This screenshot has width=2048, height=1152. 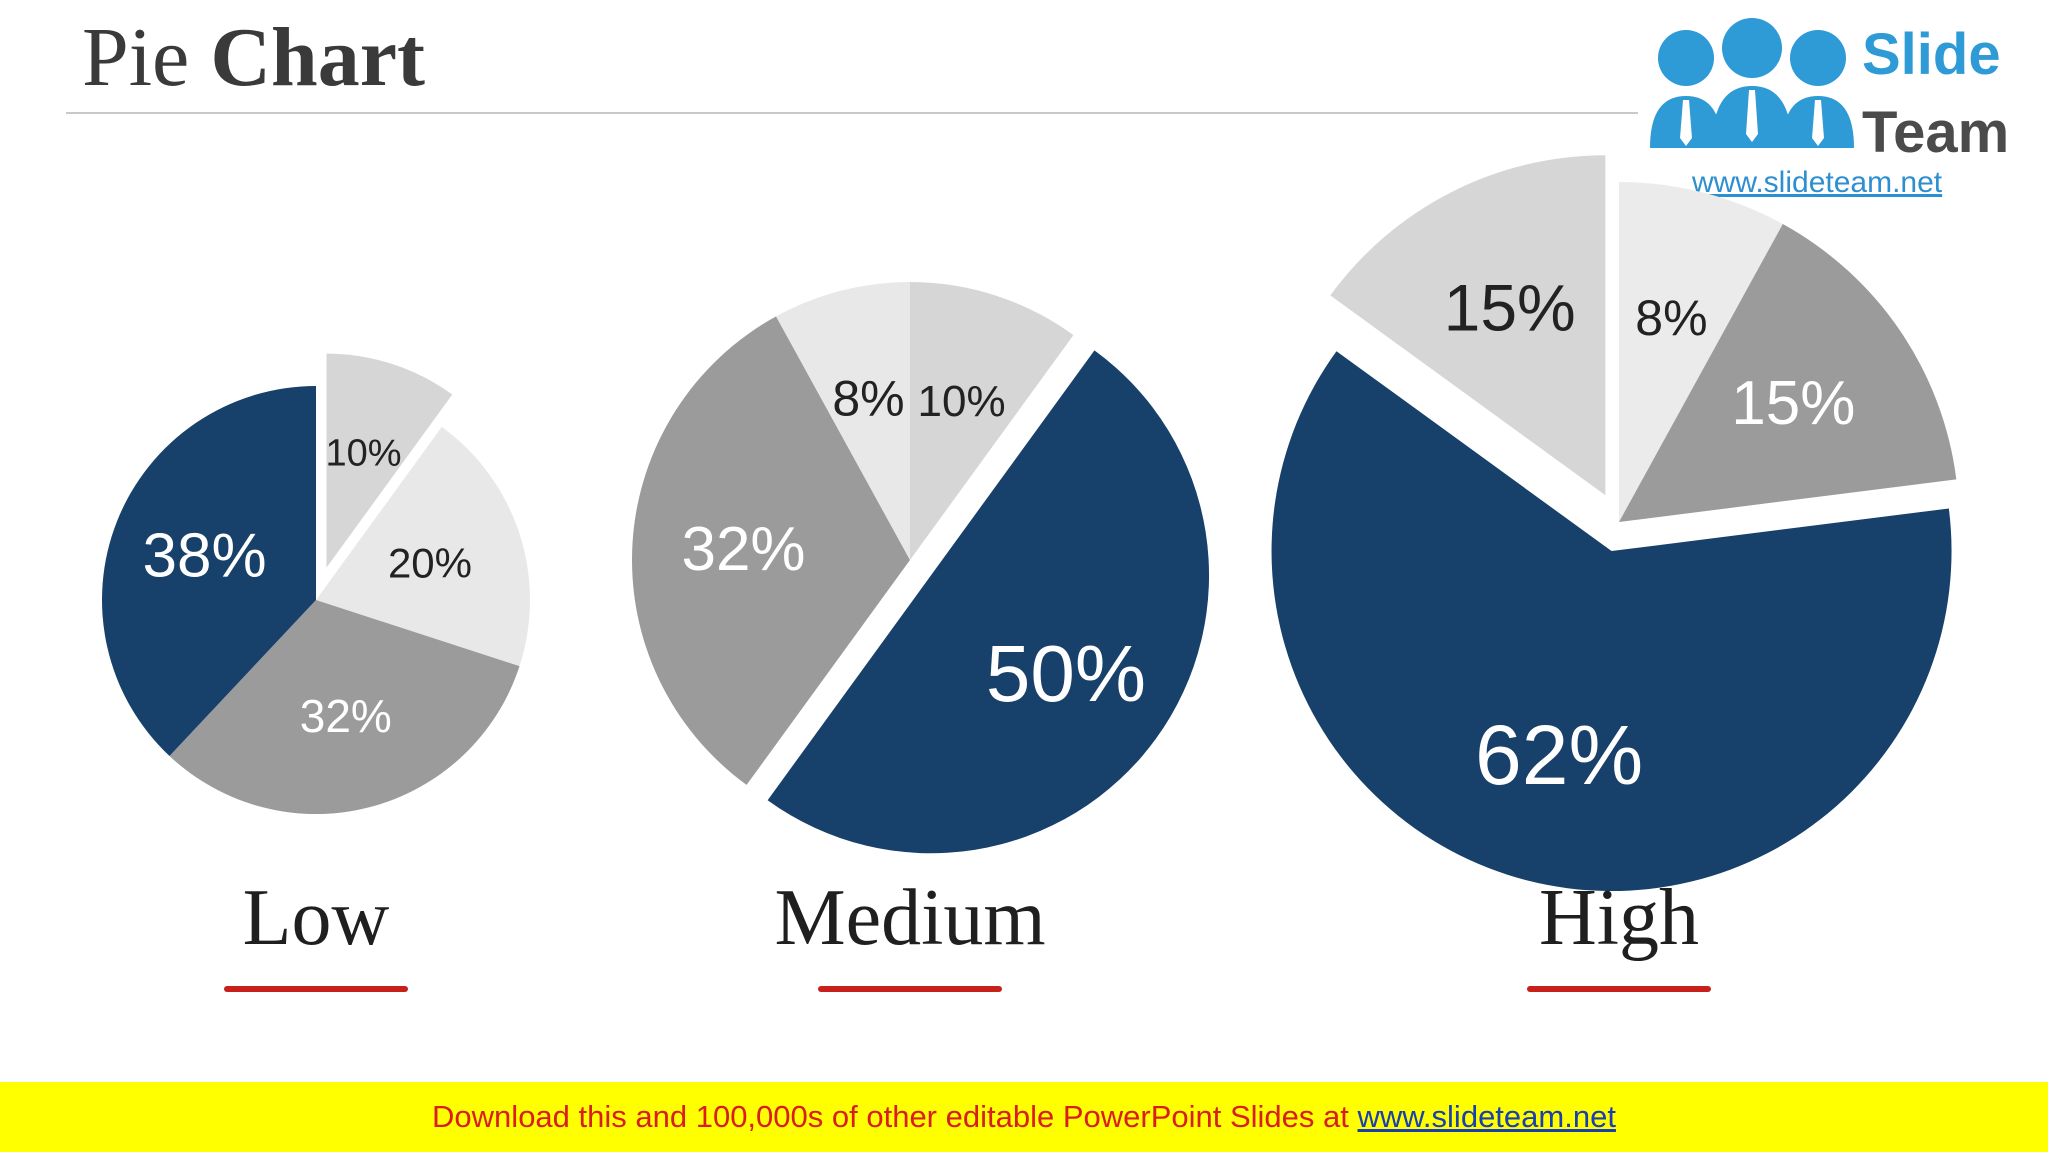 I want to click on title-regular: Pie, so click(x=136, y=57).